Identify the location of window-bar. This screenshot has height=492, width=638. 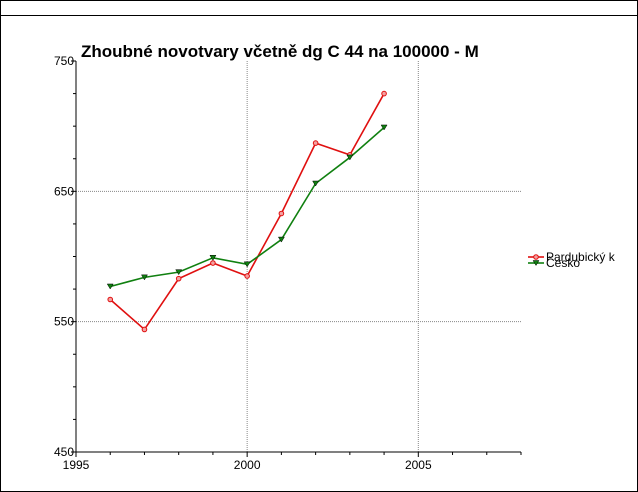
(319, 8).